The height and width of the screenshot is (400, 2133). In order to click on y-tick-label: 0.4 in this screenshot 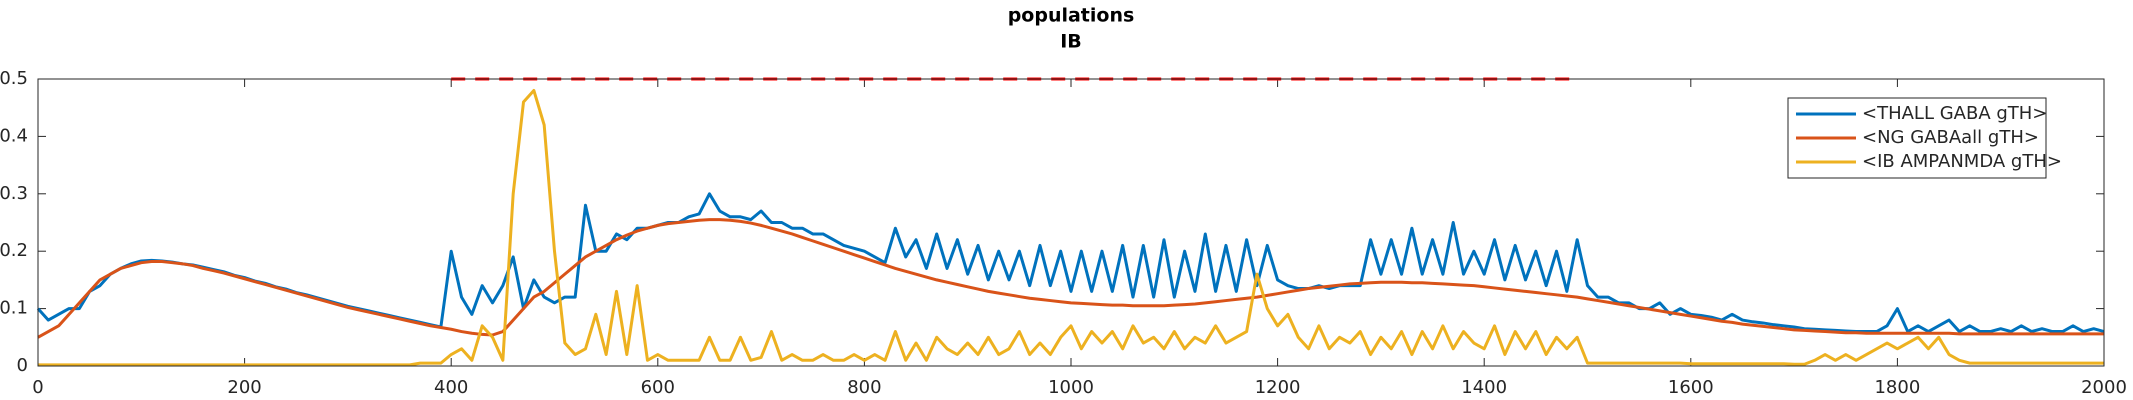, I will do `click(14, 135)`.